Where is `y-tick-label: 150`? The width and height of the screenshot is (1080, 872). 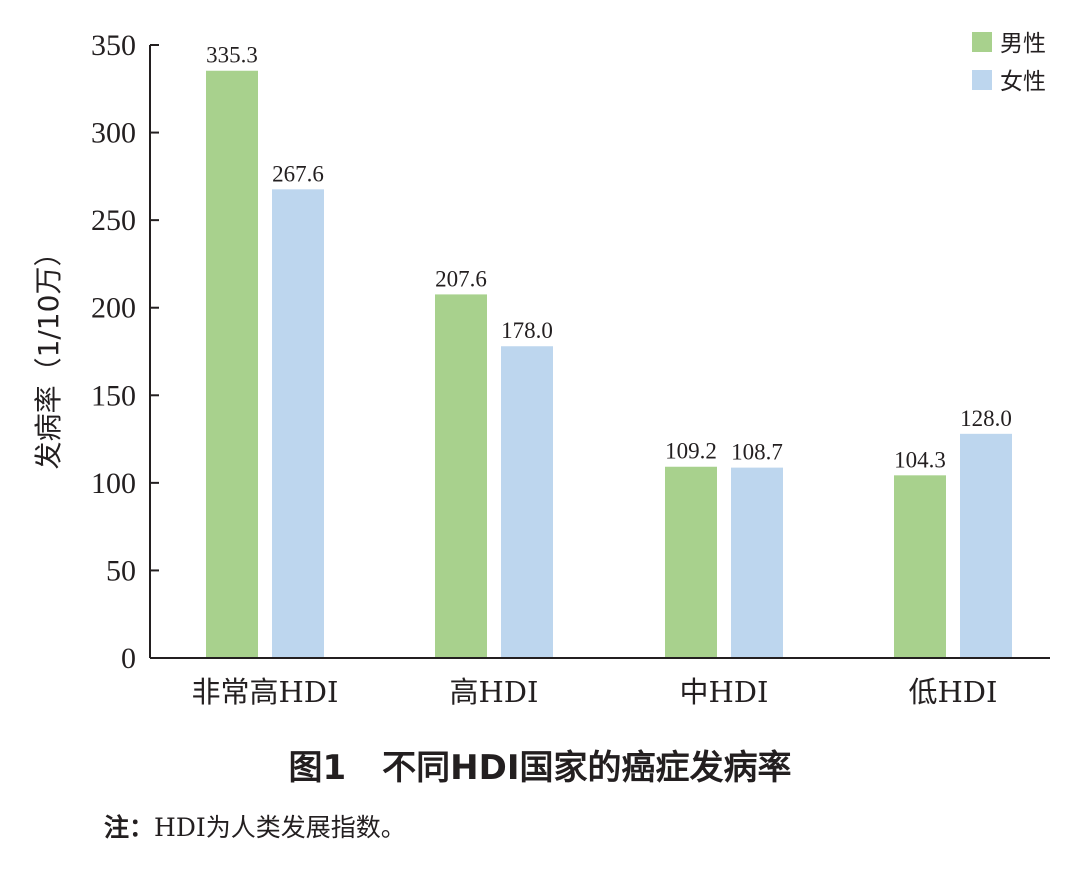
y-tick-label: 150 is located at coordinates (113, 395).